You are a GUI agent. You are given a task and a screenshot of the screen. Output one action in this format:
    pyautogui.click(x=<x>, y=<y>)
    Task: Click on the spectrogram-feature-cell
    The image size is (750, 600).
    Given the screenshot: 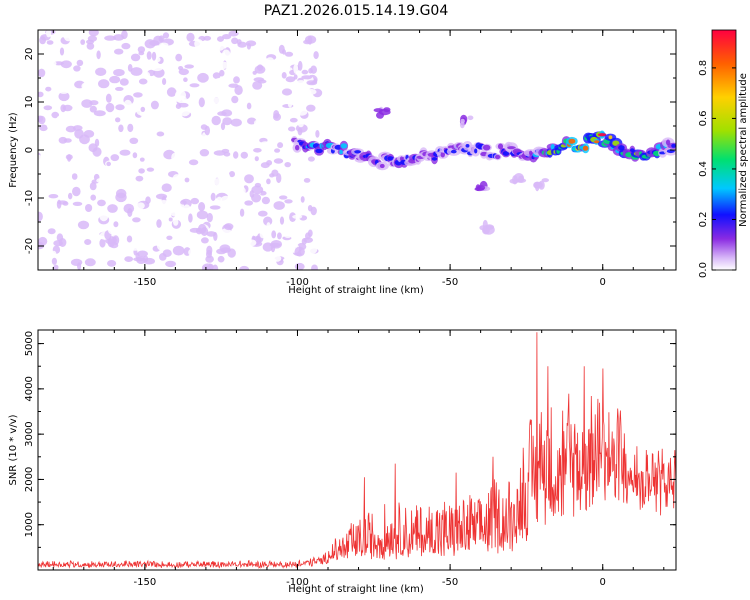 What is the action you would take?
    pyautogui.click(x=462, y=125)
    